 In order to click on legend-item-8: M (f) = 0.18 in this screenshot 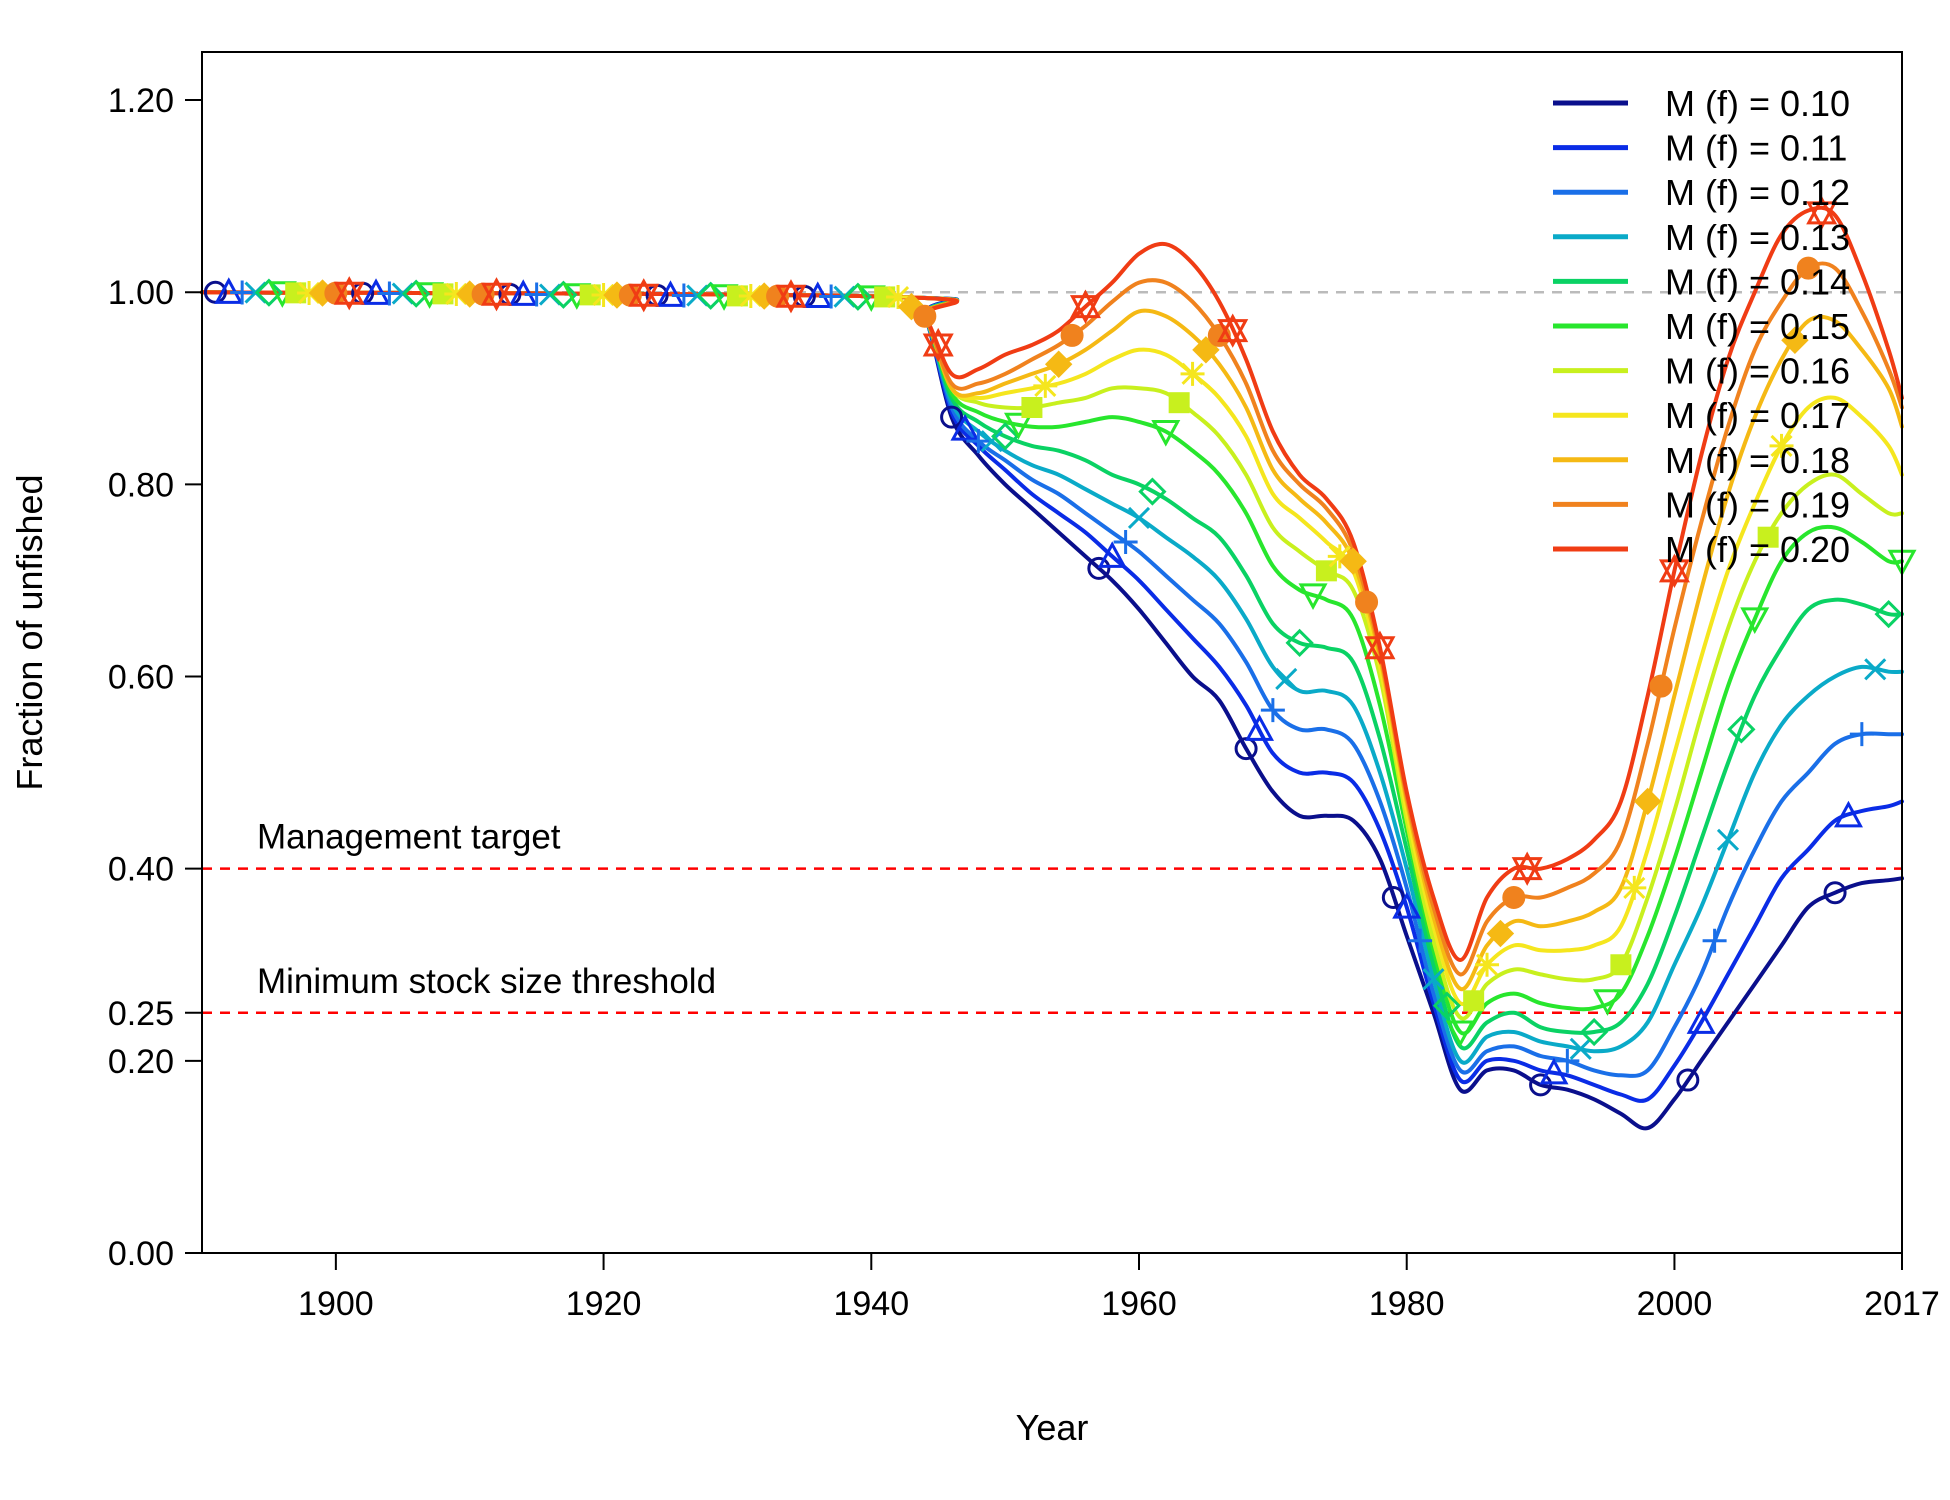, I will do `click(1701, 460)`.